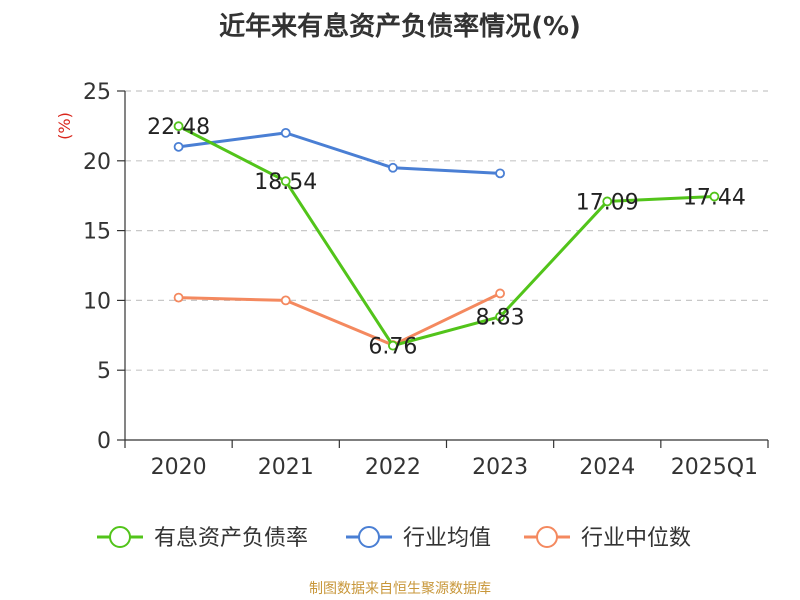  I want to click on x-tick-label: 2021, so click(286, 467).